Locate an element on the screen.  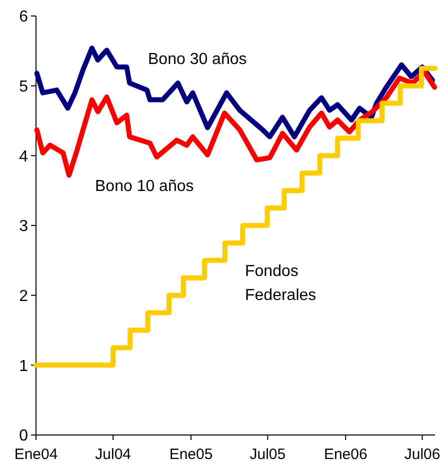
y-tick-label: 6 is located at coordinates (23, 17).